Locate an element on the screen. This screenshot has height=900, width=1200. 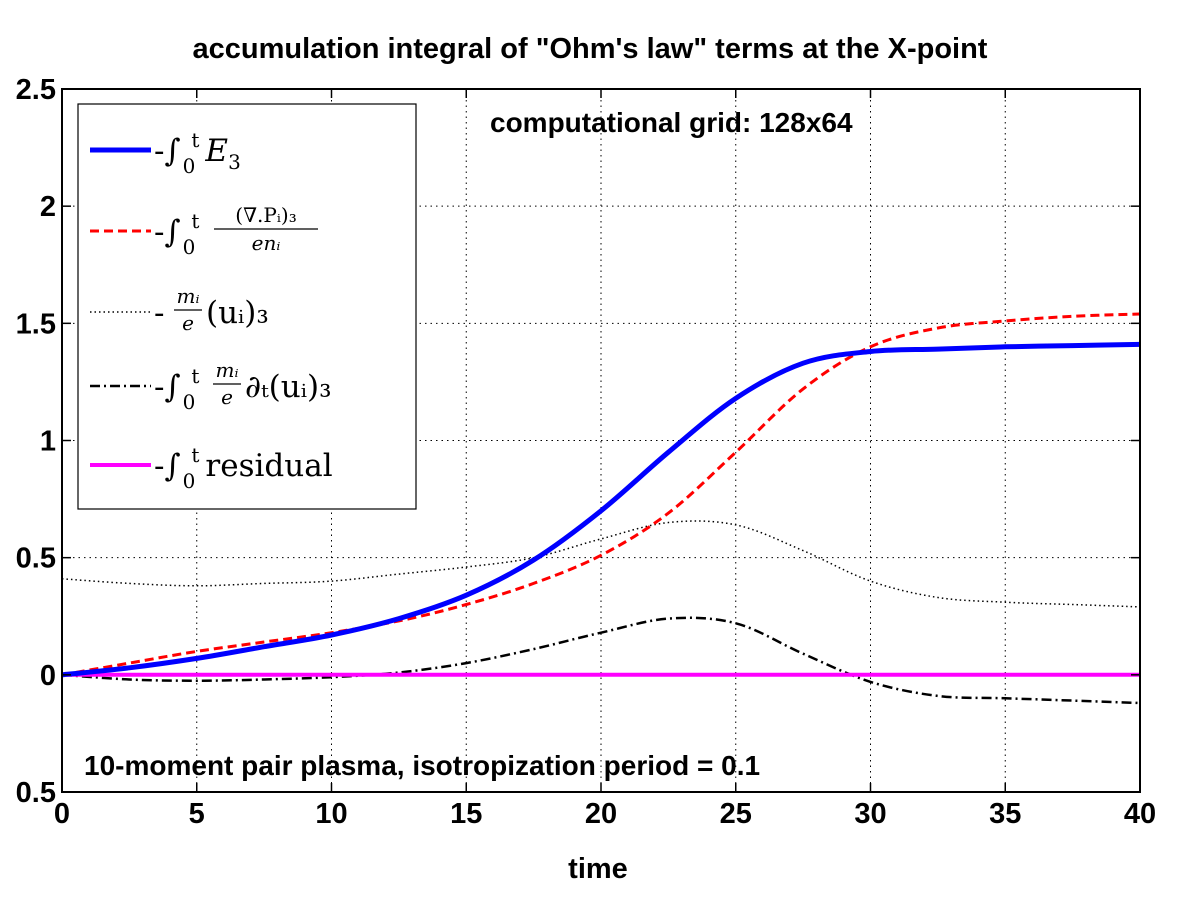
legend-frac-den-pressure: enᵢ is located at coordinates (266, 243).